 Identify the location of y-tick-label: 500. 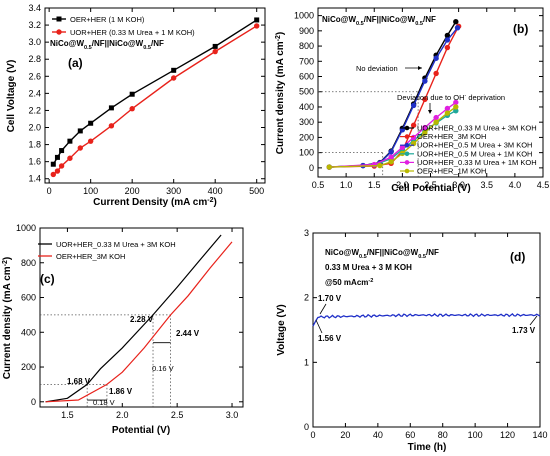
(306, 92).